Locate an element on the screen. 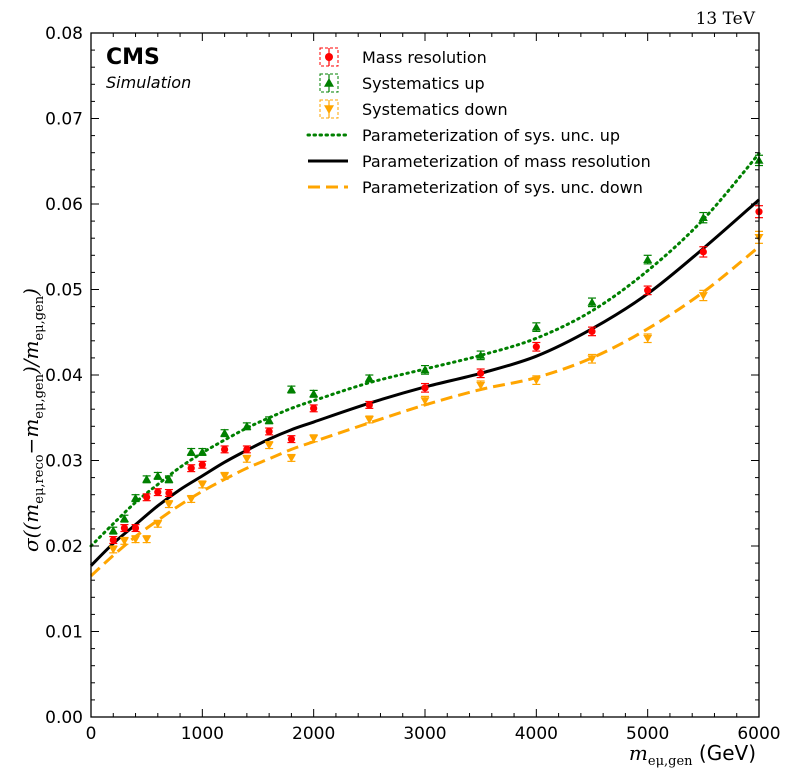 Image resolution: width=785 pixels, height=774 pixels. x-tick-label: 0 is located at coordinates (91, 734).